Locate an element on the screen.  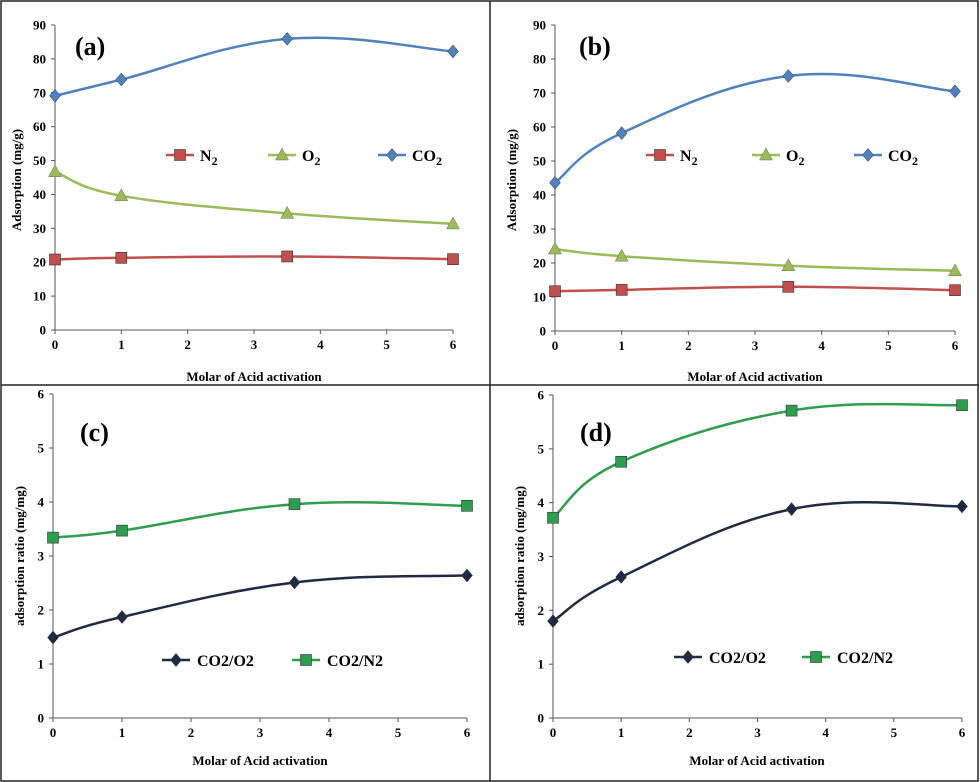
chart-a-x-tick-label: 3 is located at coordinates (254, 344).